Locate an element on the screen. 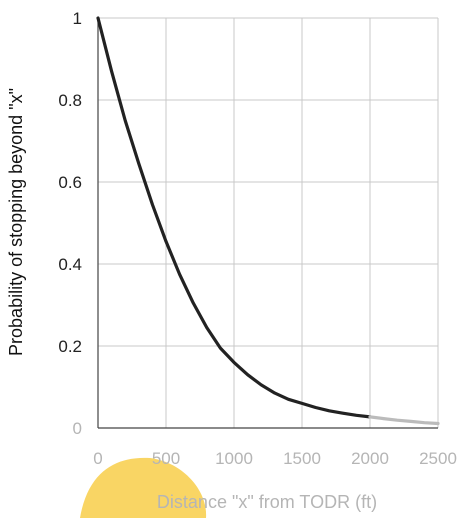 The image size is (461, 518). y-tick-label-4: 0.8 is located at coordinates (70, 100).